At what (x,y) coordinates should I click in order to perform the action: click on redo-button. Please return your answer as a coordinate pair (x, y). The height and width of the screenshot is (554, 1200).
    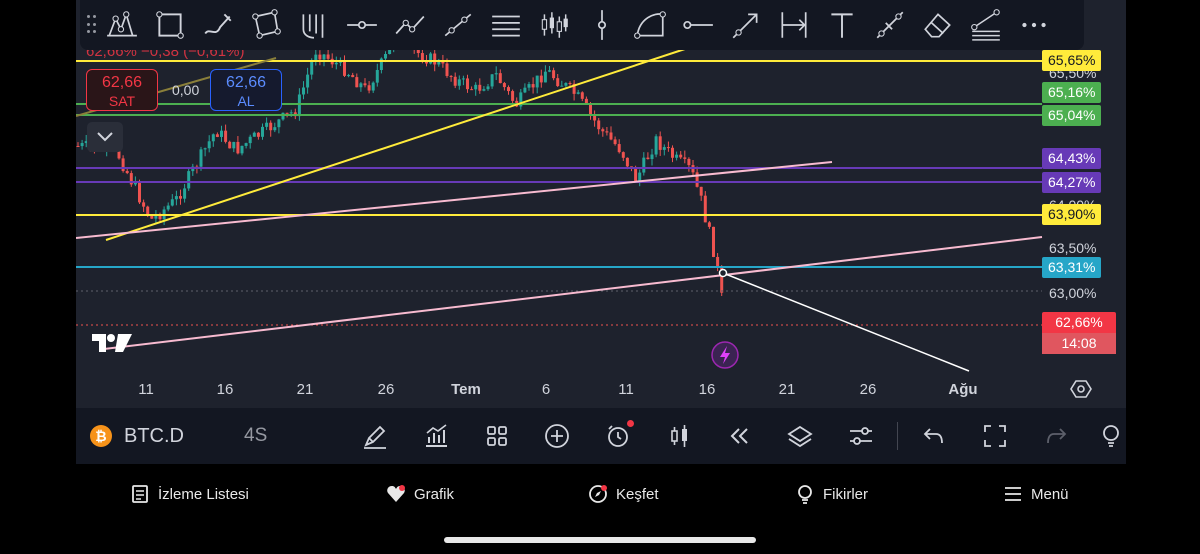
    Looking at the image, I should click on (1055, 436).